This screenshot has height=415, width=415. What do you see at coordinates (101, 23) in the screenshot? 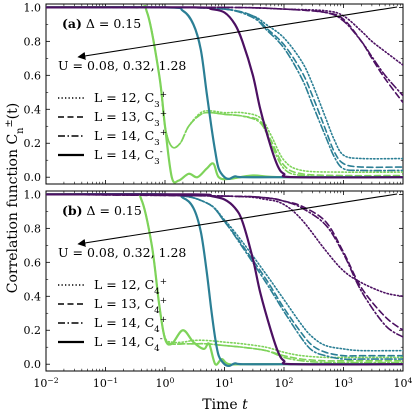
I see `panel-label: (a) Δ = 0.15` at bounding box center [101, 23].